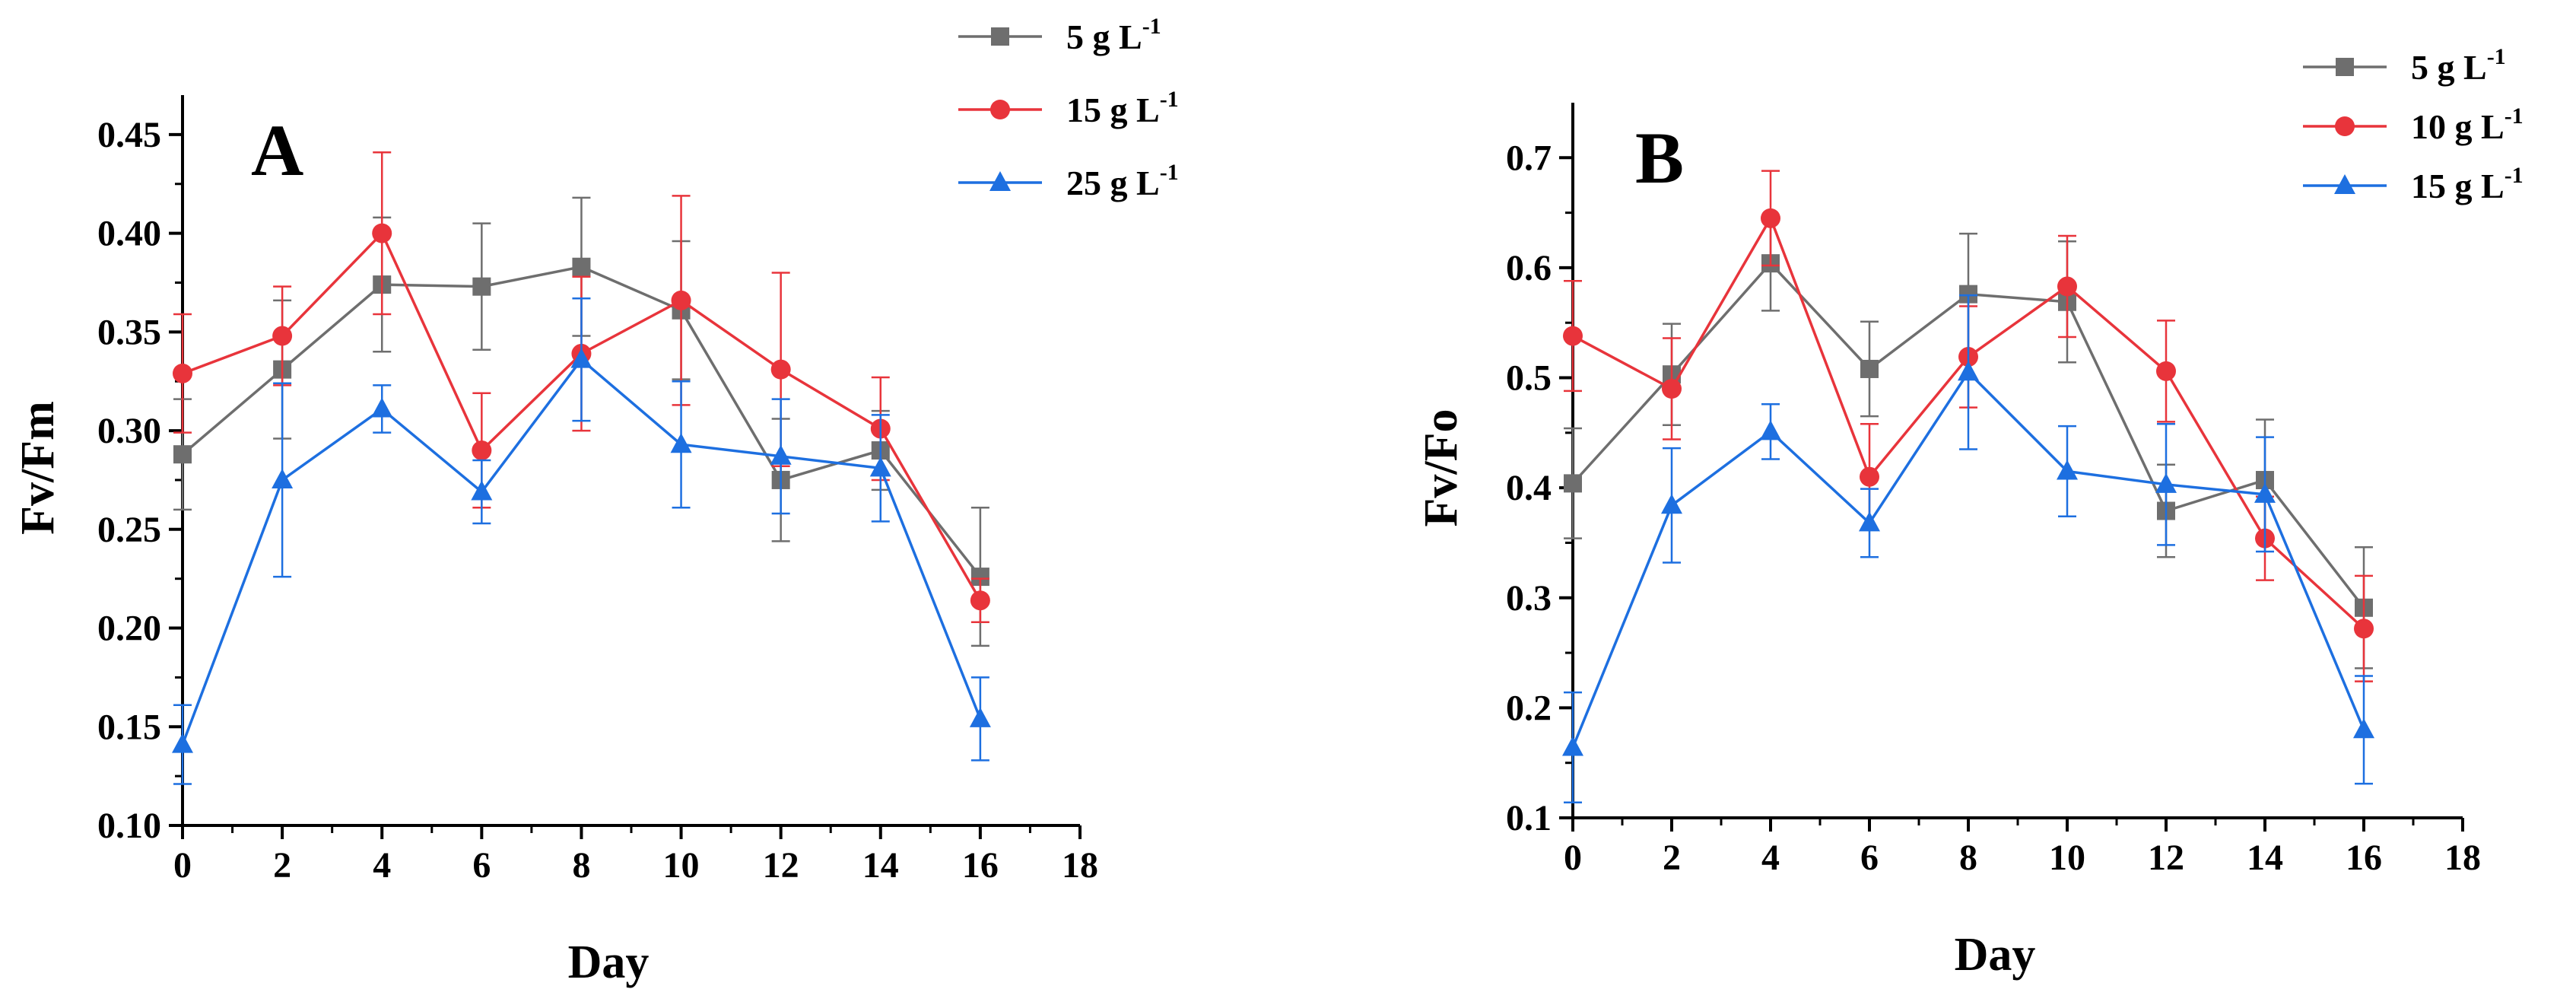 The width and height of the screenshot is (2576, 1005). What do you see at coordinates (1441, 468) in the screenshot?
I see `y-axis-title: Fv/Fo` at bounding box center [1441, 468].